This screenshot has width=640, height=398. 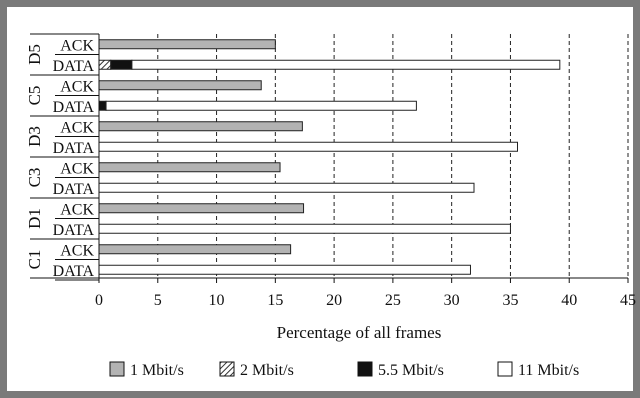 What do you see at coordinates (344, 370) in the screenshot?
I see `legend: 1 Mbit/s 2 Mbit/s 5.5 Mbit/s 11 Mbit/s` at bounding box center [344, 370].